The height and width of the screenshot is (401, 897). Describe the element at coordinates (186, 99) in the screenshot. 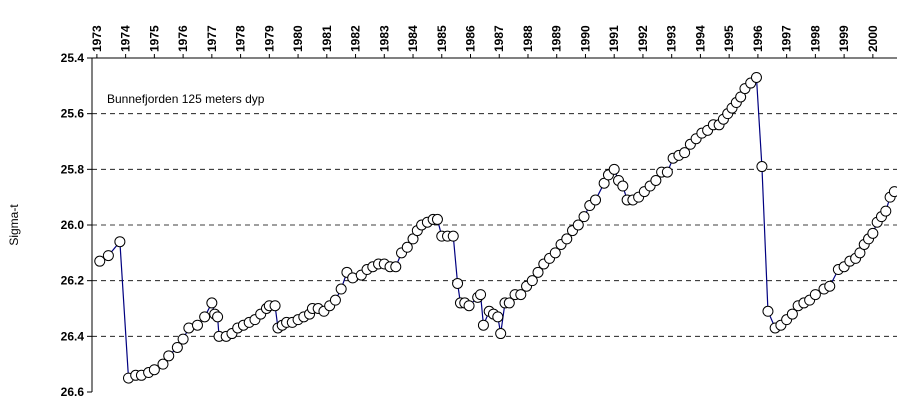

I see `annotation: Bunnefjorden 125 meters dyp` at that location.